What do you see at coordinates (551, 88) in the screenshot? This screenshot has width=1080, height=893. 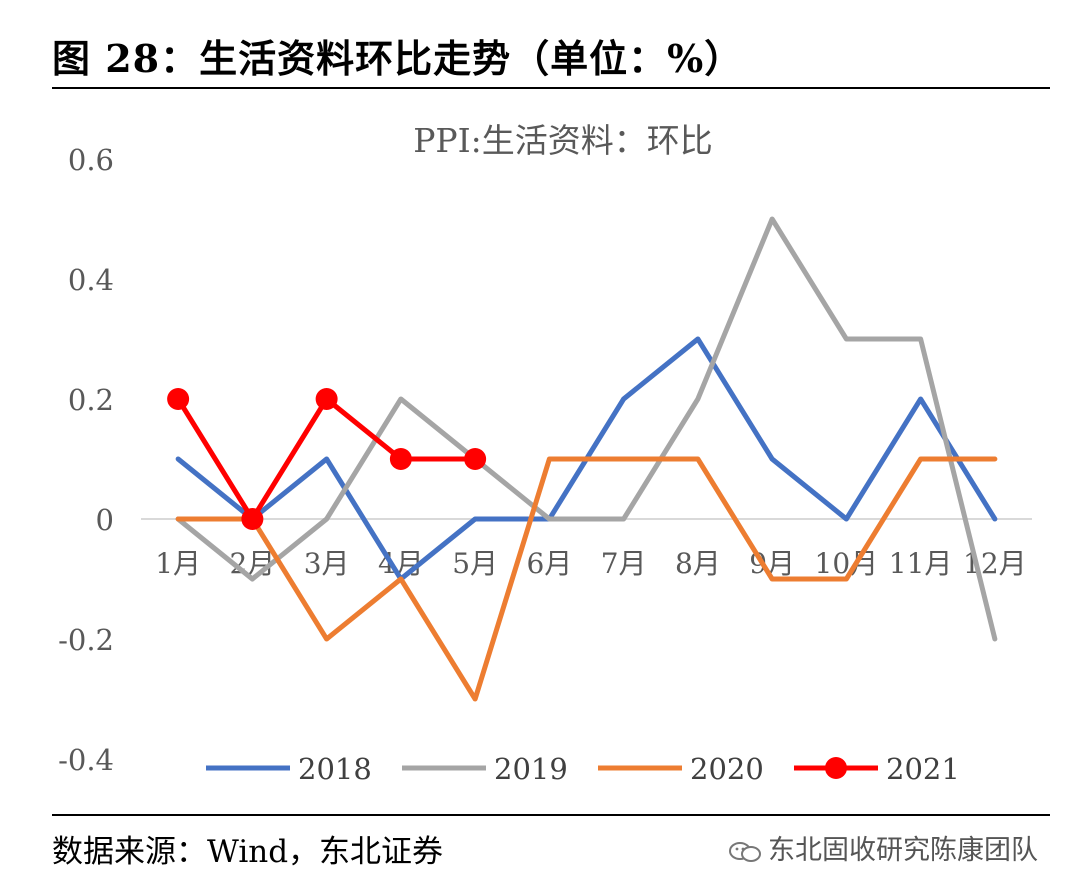 I see `title-rule` at bounding box center [551, 88].